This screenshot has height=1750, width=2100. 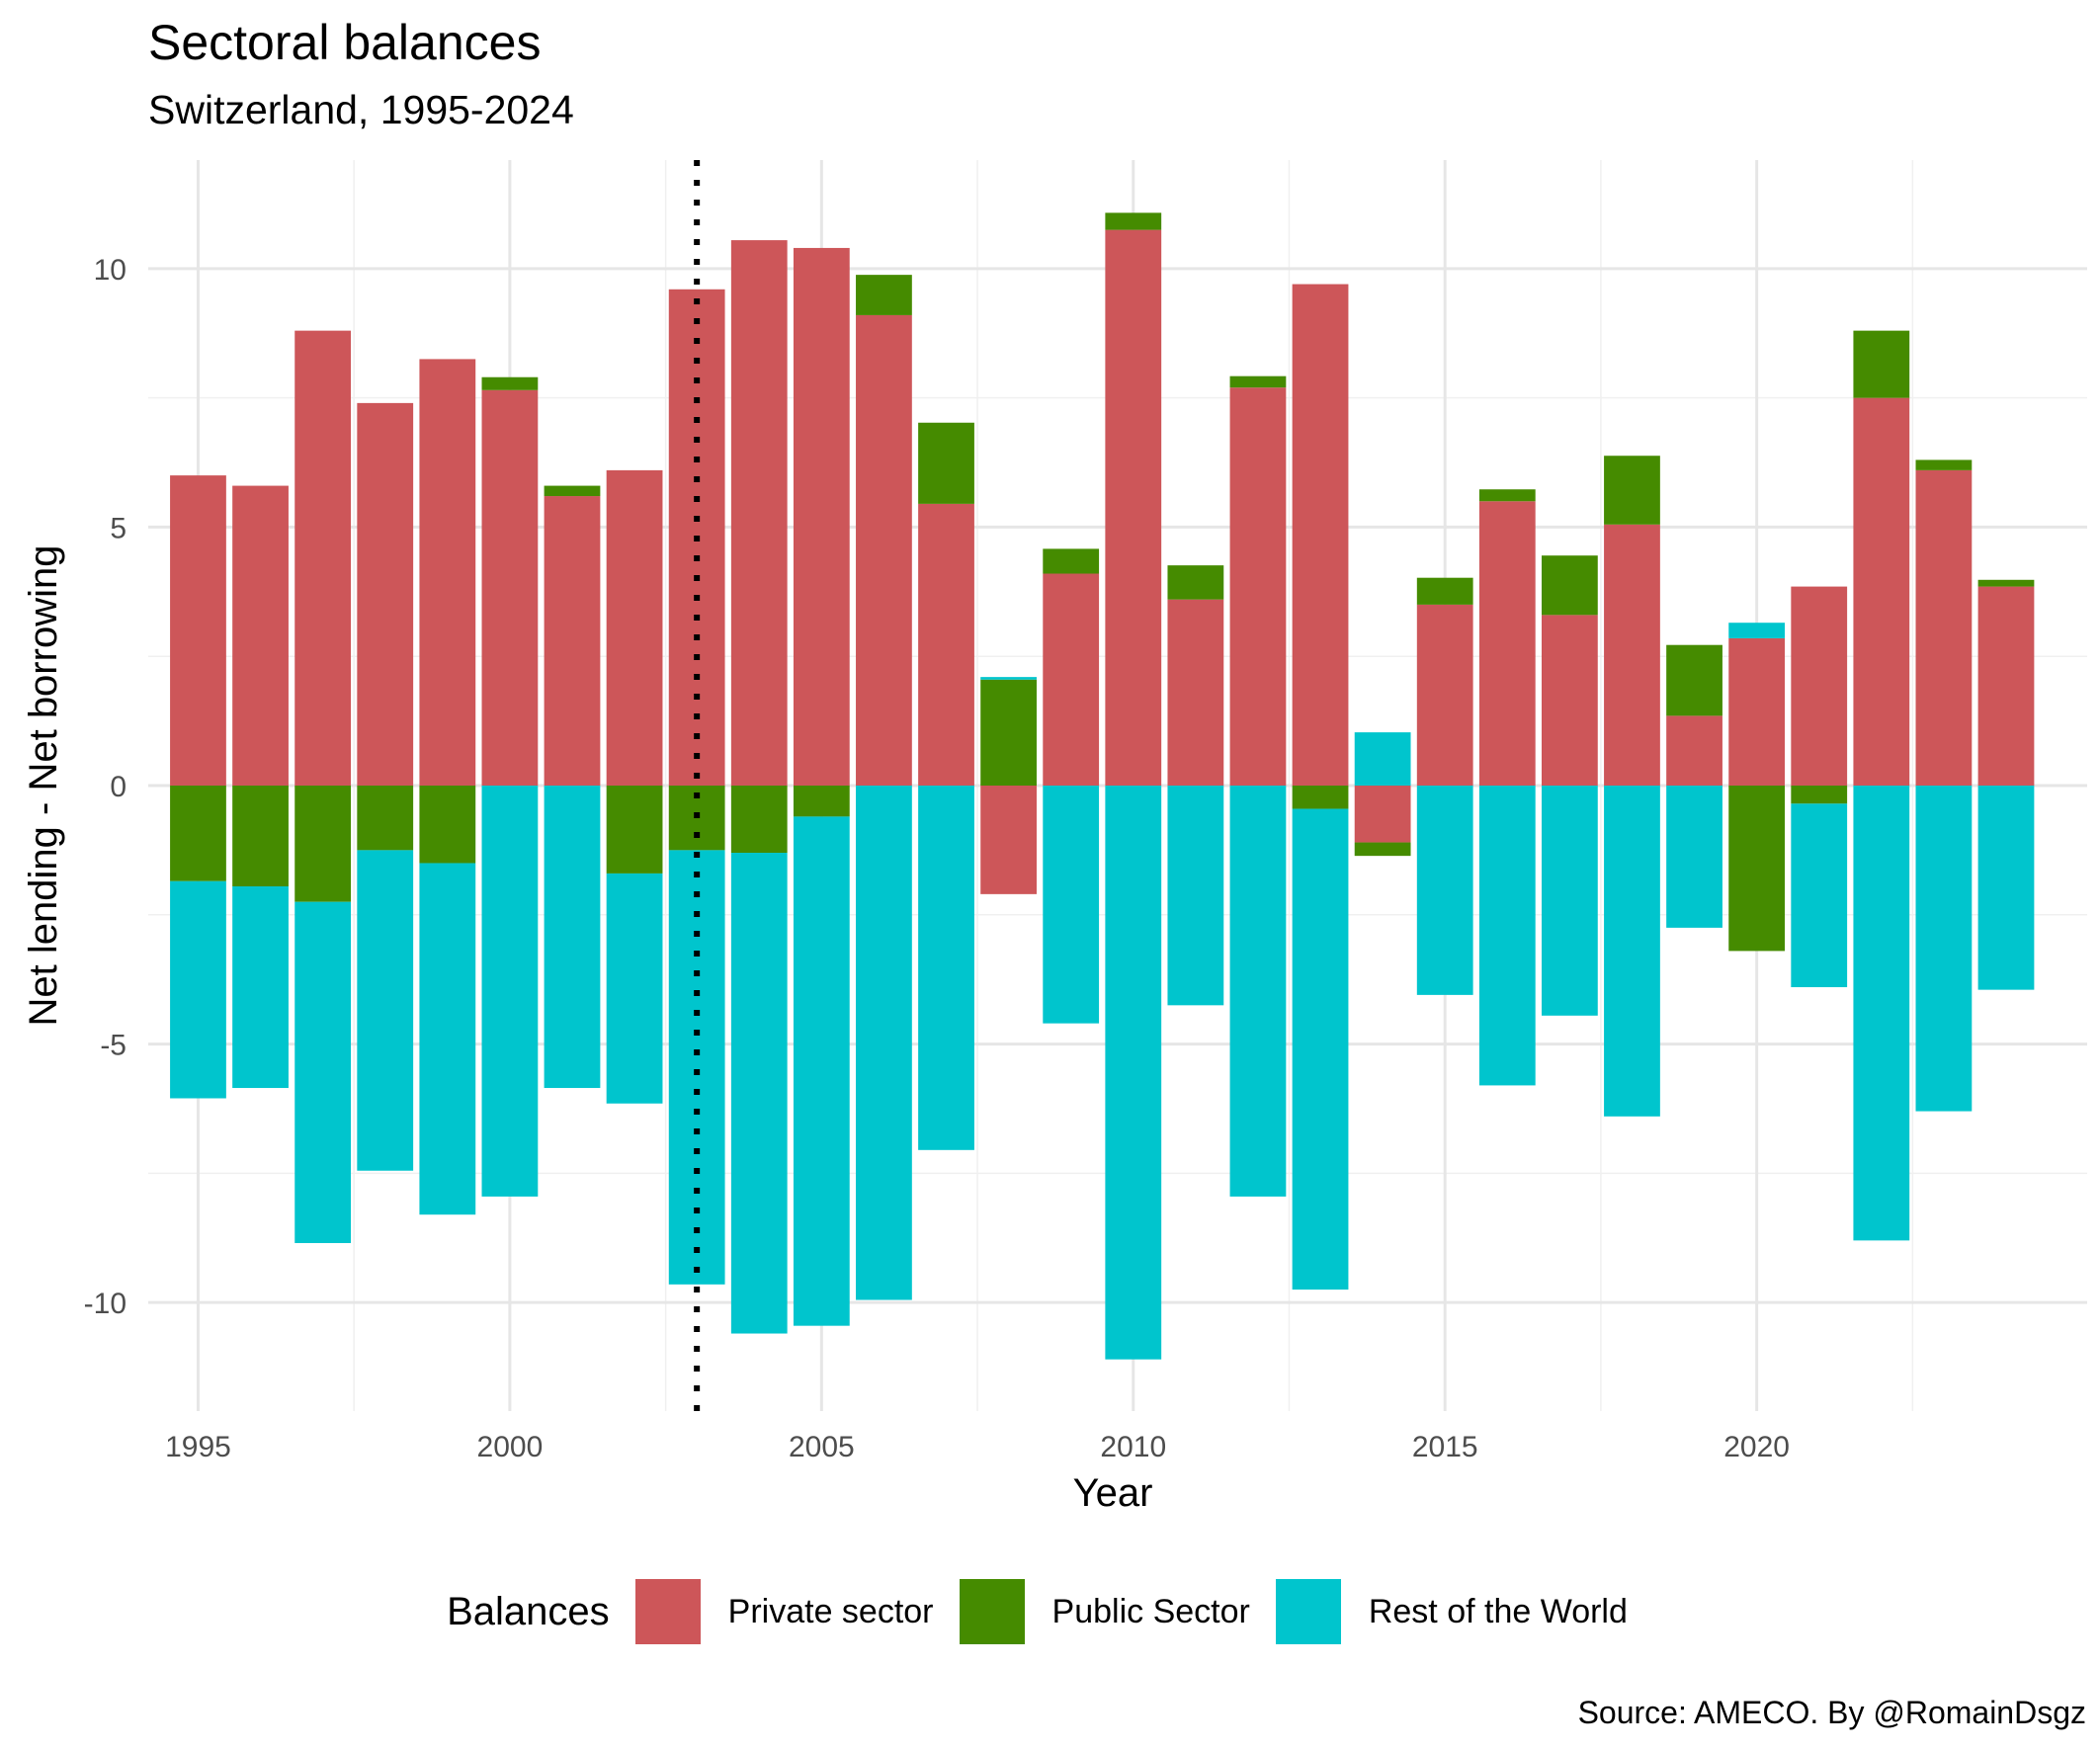 I want to click on bar-private-sector-1999, so click(x=447, y=572).